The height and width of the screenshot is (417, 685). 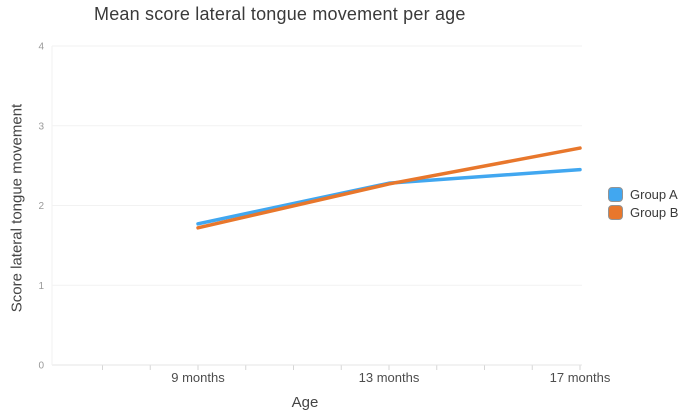 What do you see at coordinates (41, 366) in the screenshot?
I see `y-tick-label: 0` at bounding box center [41, 366].